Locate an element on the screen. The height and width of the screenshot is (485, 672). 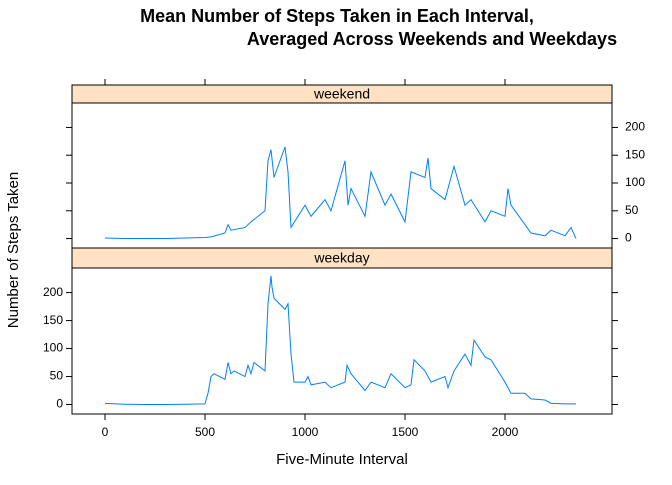
x-tick-label: 2000 is located at coordinates (505, 432).